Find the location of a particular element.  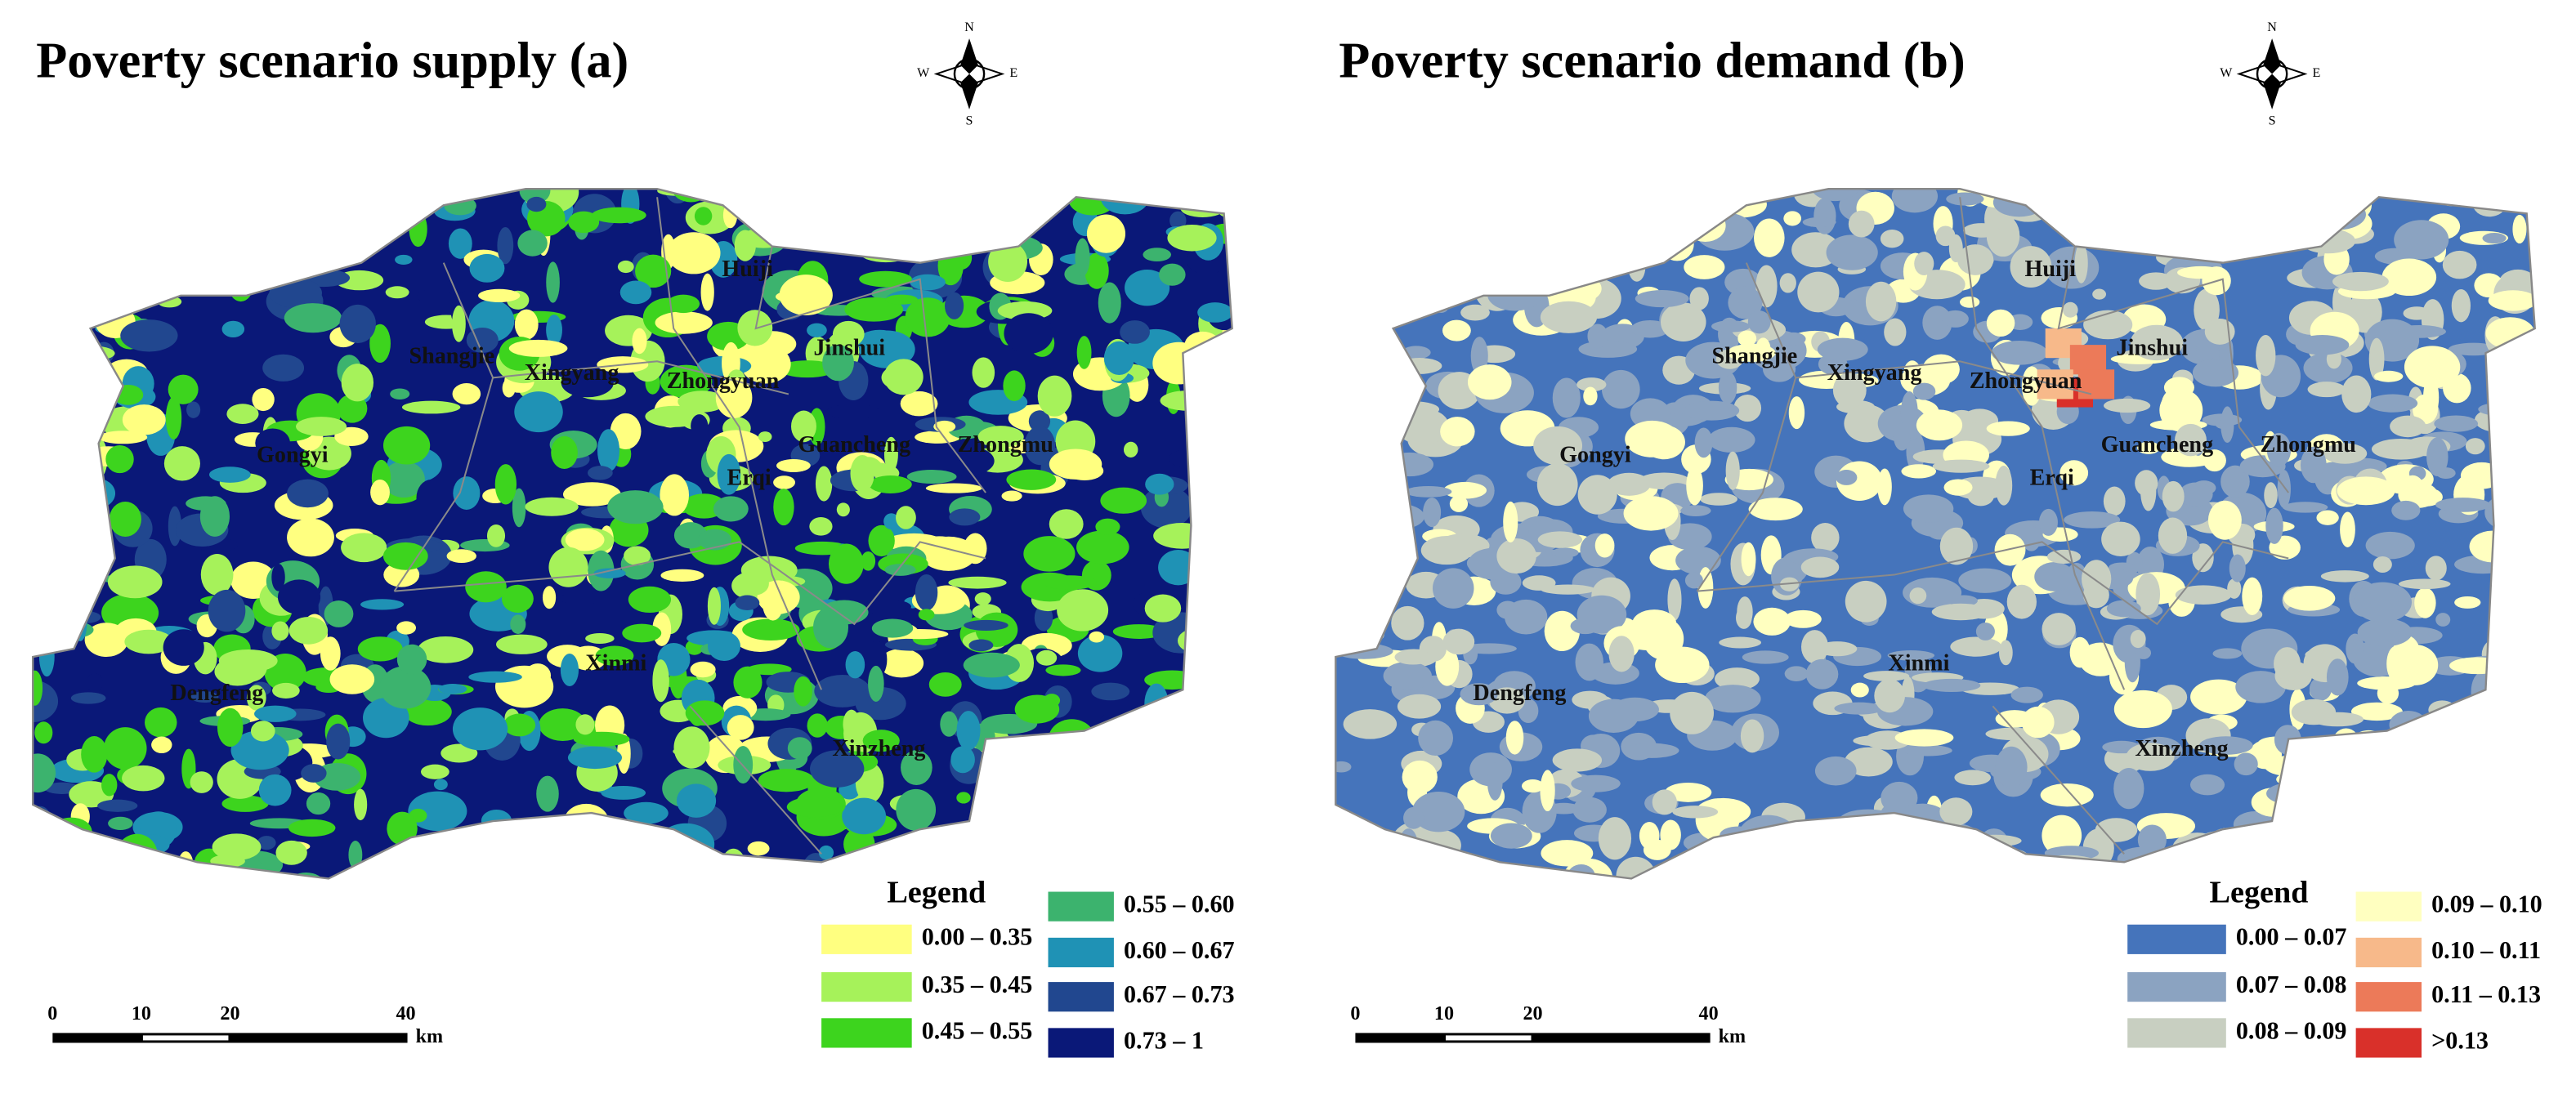

district-boundary is located at coordinates (444, 427).